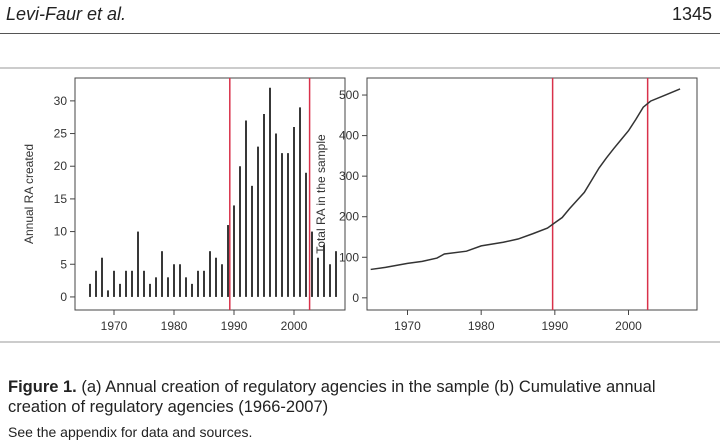  Describe the element at coordinates (61, 166) in the screenshot. I see `y-tick-label: 20` at that location.